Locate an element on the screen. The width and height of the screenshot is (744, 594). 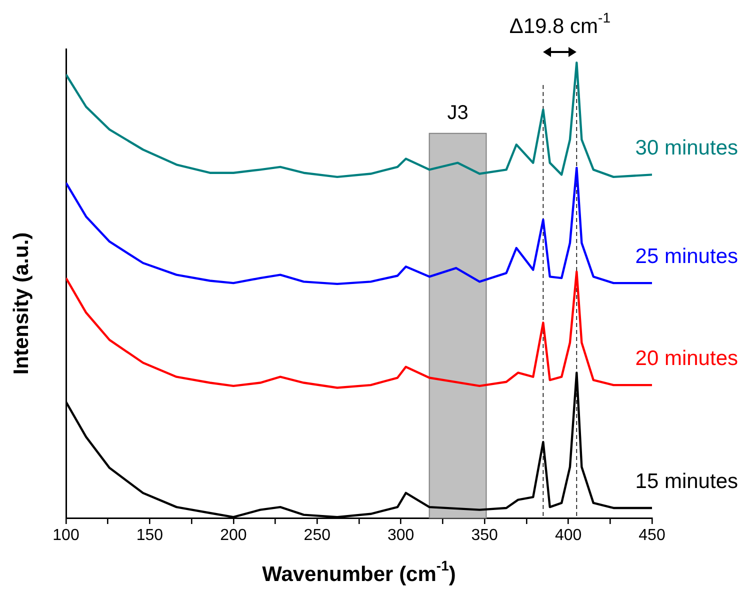
series-label: 20 minutes is located at coordinates (686, 358).